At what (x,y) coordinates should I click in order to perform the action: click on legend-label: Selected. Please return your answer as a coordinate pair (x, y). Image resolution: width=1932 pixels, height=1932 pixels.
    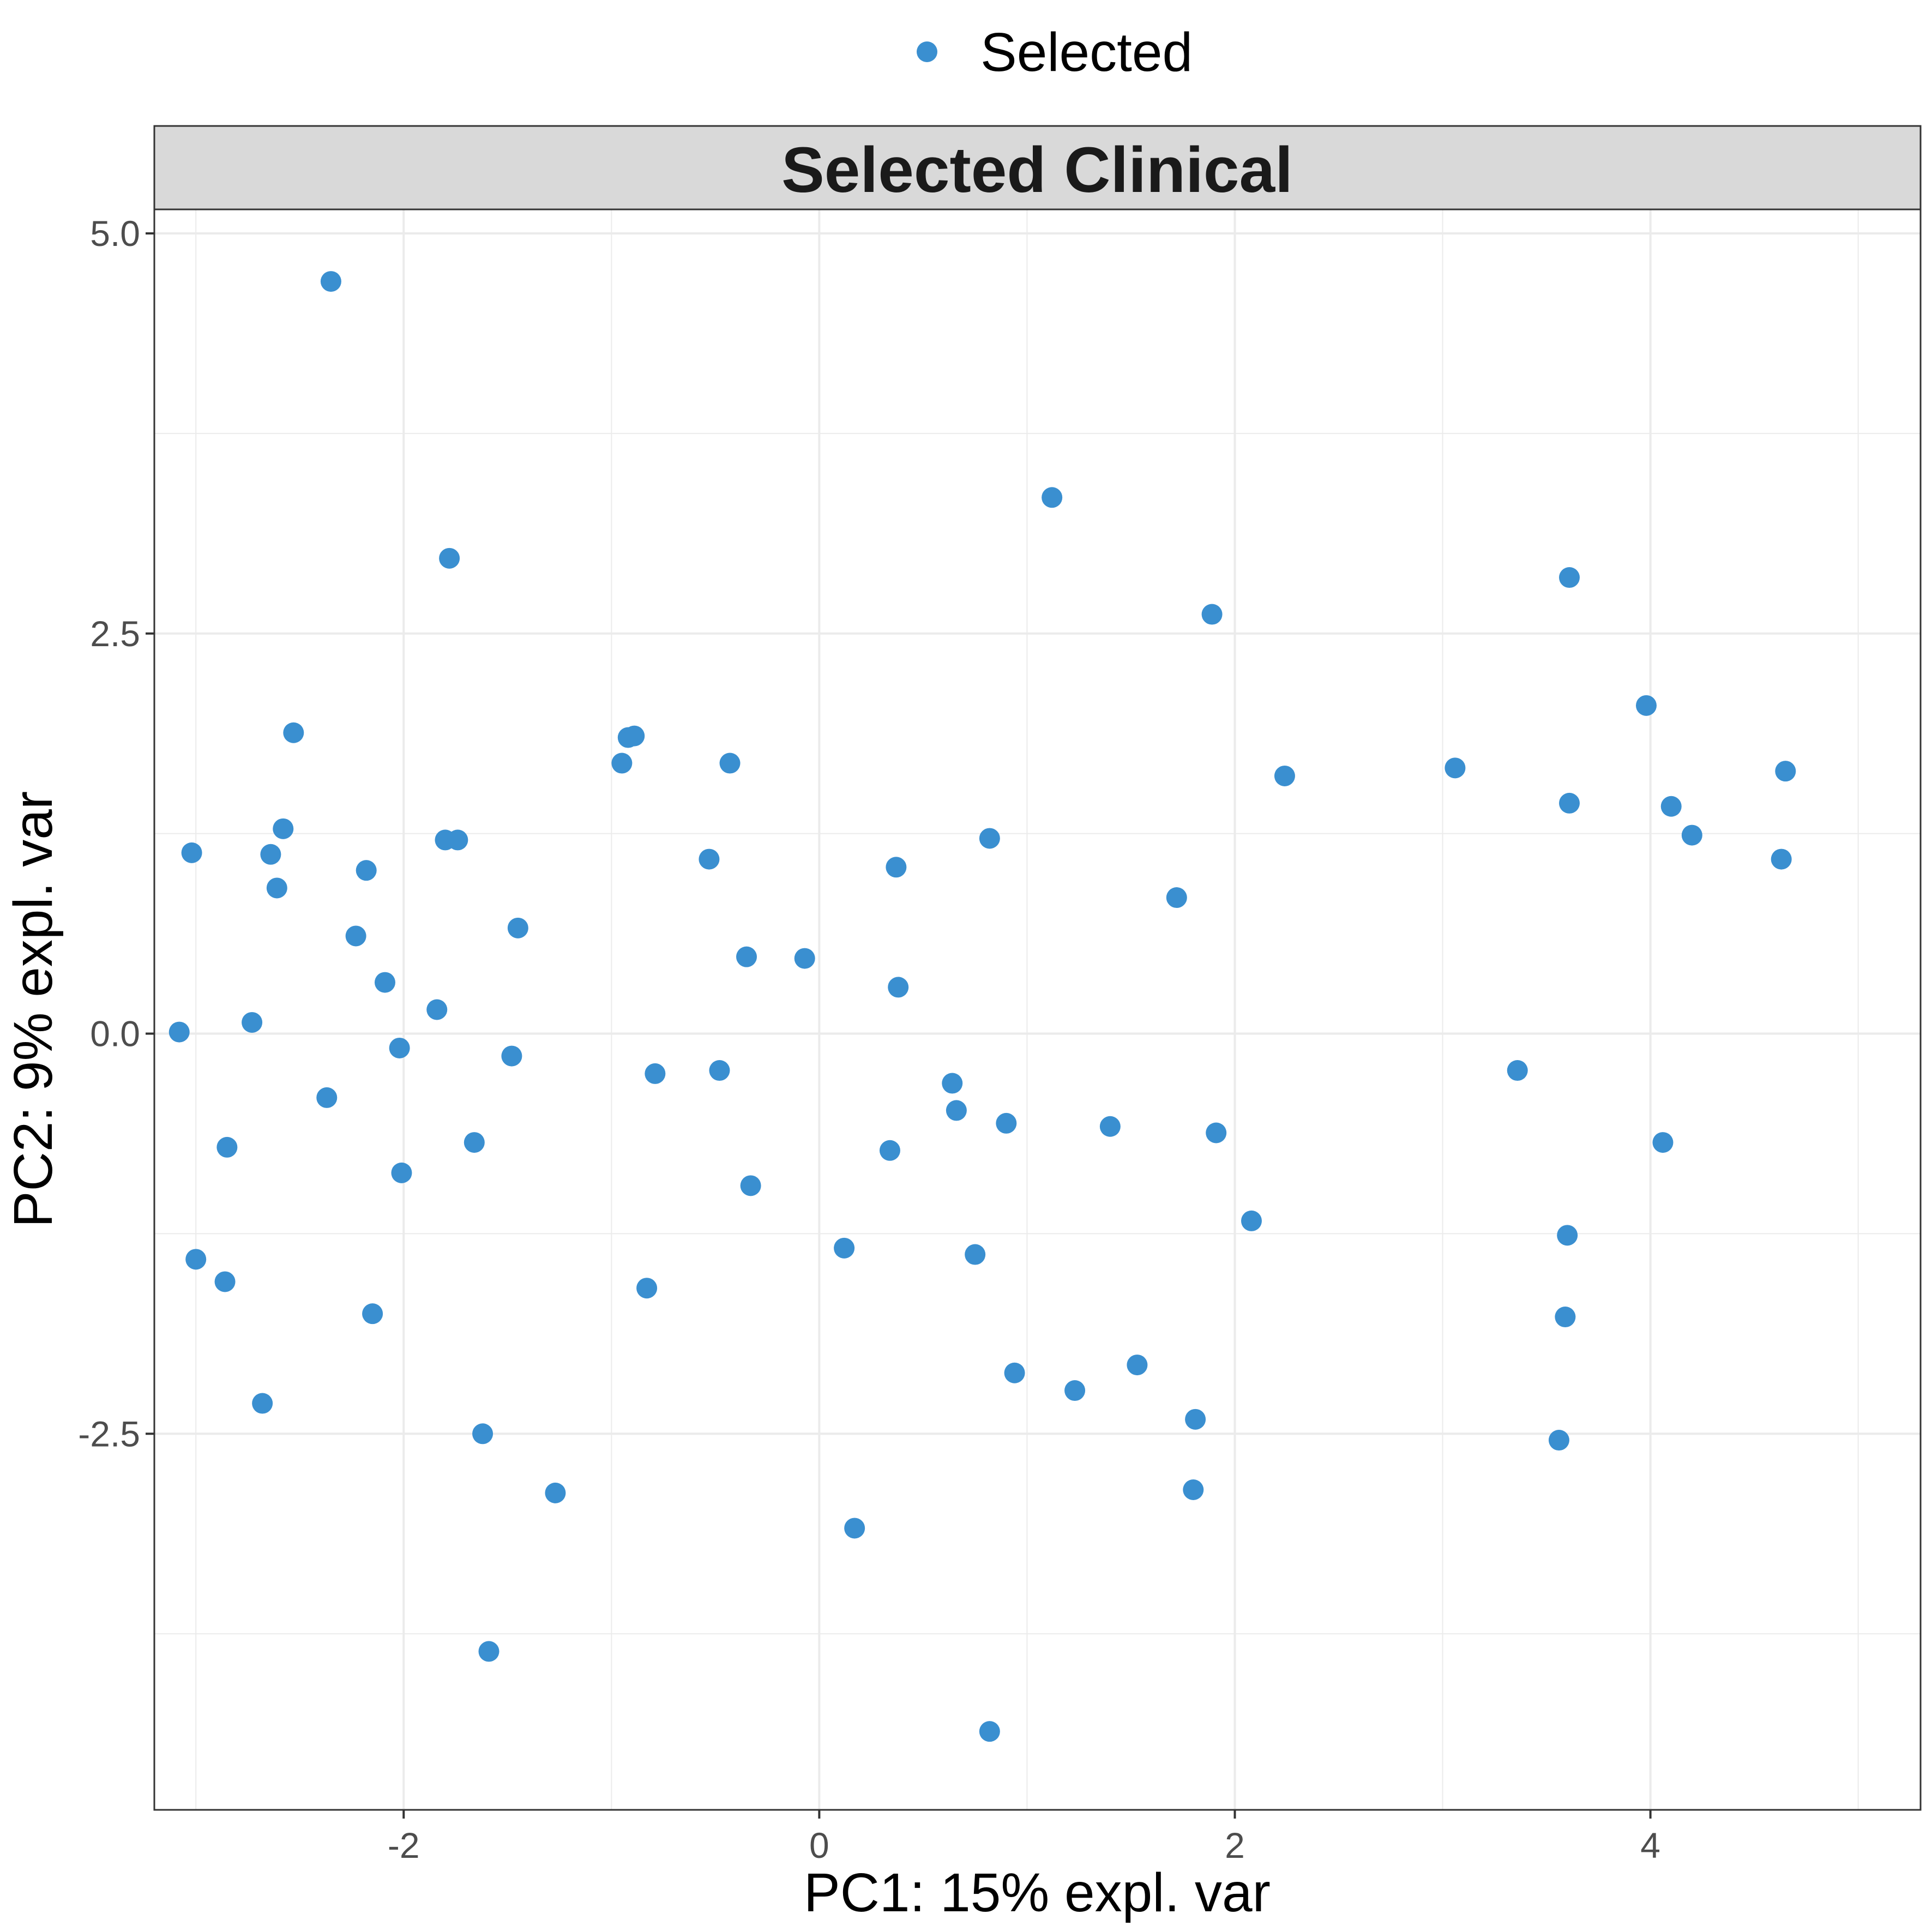
    Looking at the image, I should click on (1086, 52).